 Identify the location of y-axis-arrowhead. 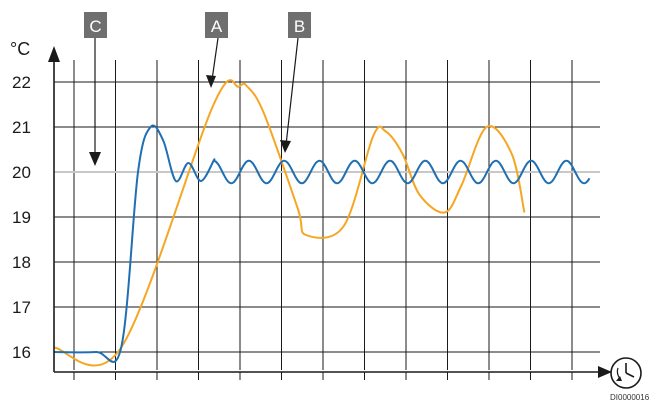
(54, 54).